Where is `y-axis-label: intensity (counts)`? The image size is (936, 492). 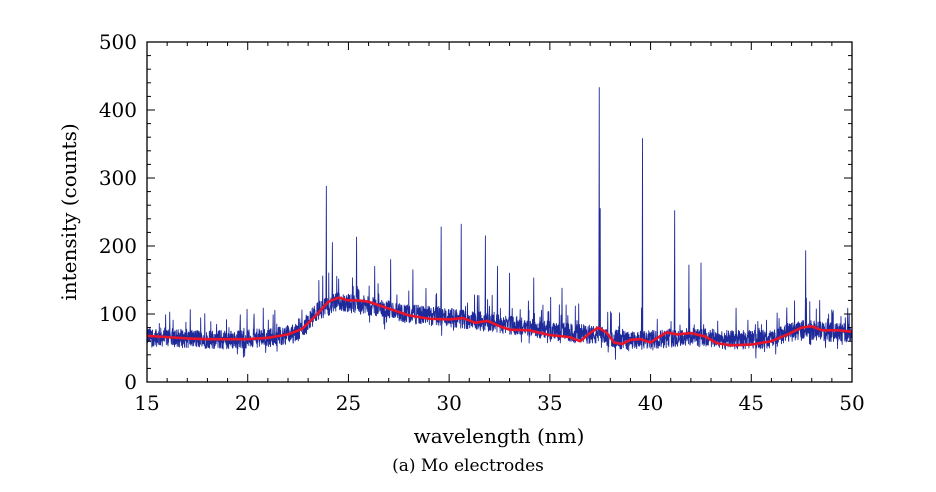
y-axis-label: intensity (counts) is located at coordinates (69, 211).